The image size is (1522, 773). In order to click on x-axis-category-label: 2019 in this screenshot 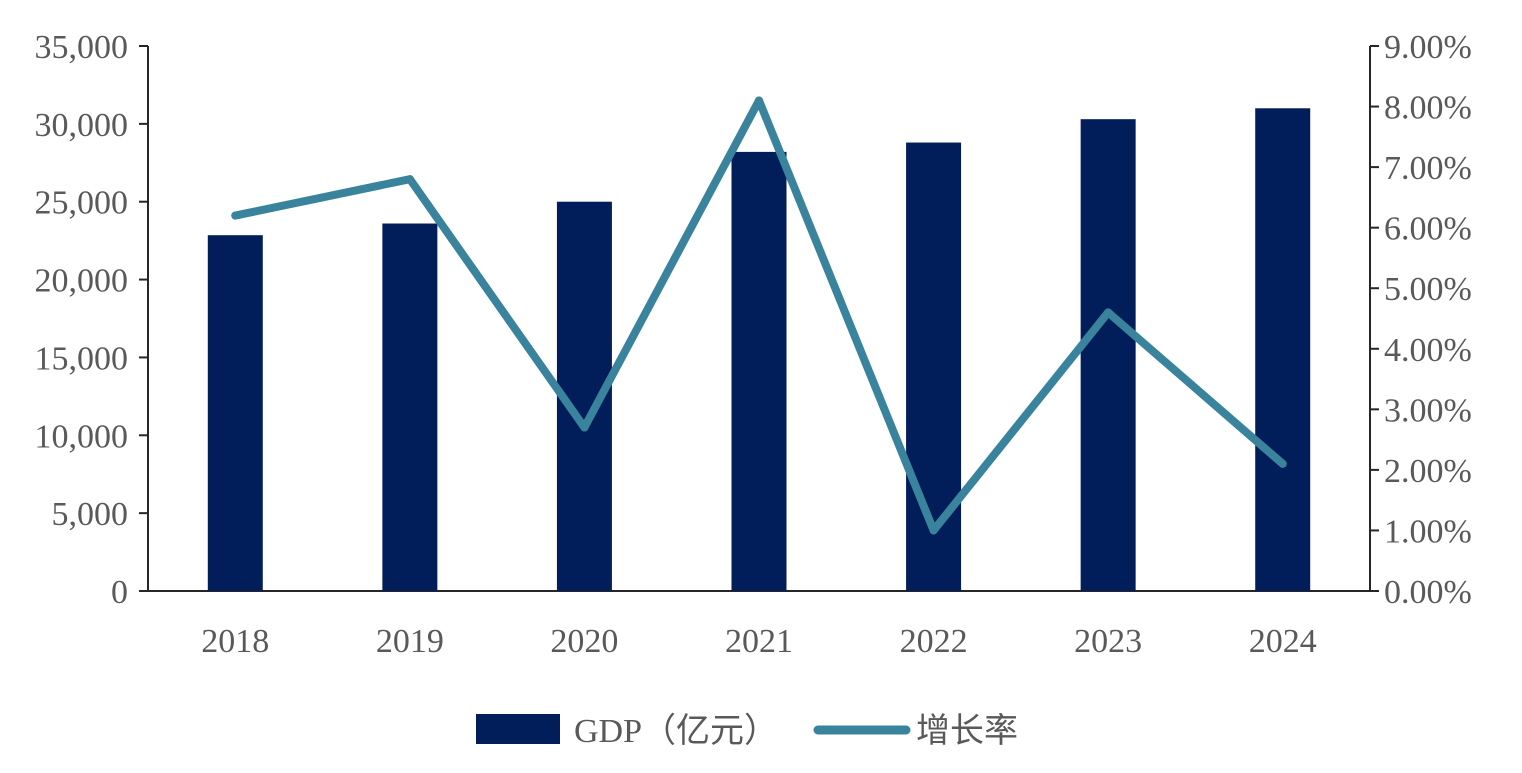, I will do `click(410, 641)`.